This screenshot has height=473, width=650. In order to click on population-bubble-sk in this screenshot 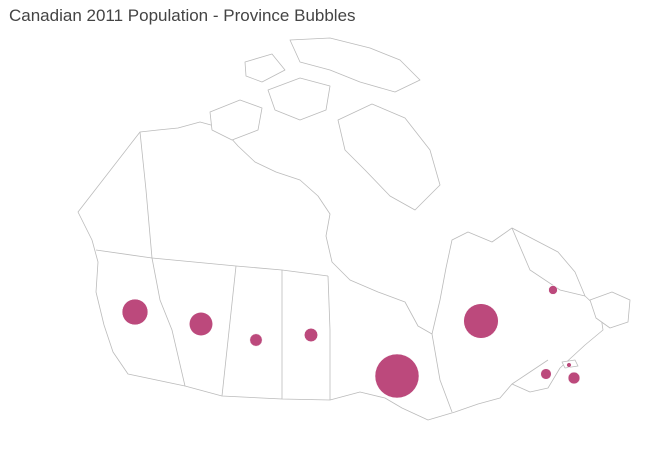, I will do `click(256, 340)`.